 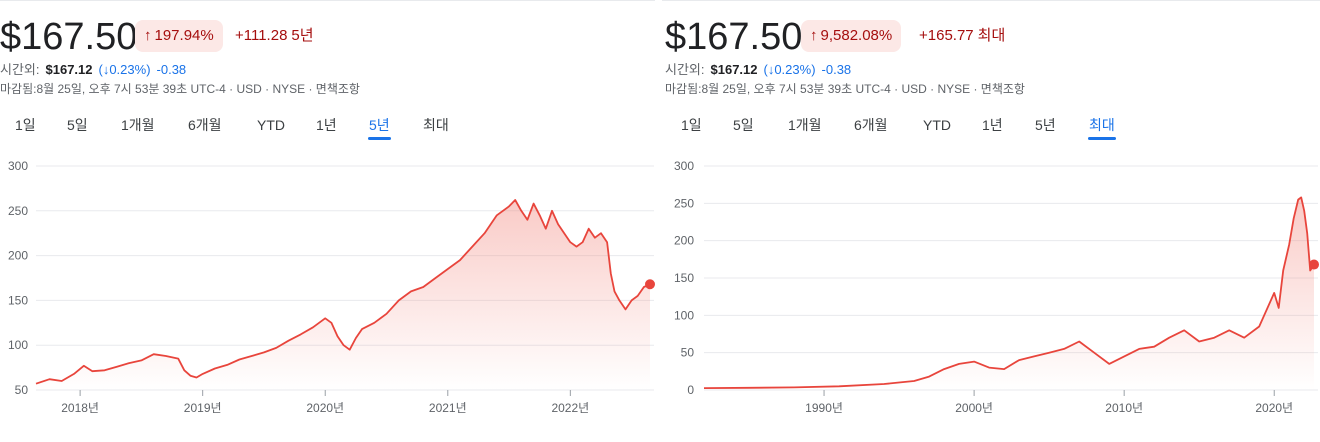 I want to click on x-tick-label: 2010년, so click(x=1124, y=408).